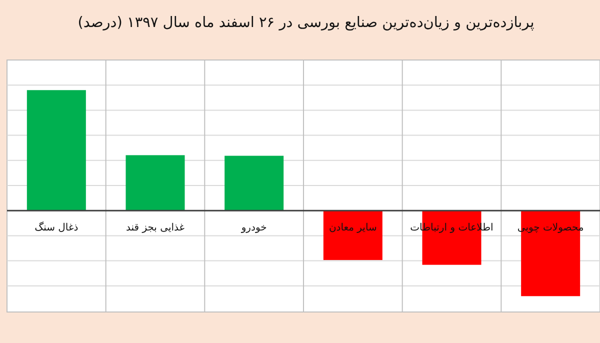 This screenshot has height=343, width=600. Describe the element at coordinates (56, 228) in the screenshot. I see `x-tick-label: ذغال سنگ` at that location.